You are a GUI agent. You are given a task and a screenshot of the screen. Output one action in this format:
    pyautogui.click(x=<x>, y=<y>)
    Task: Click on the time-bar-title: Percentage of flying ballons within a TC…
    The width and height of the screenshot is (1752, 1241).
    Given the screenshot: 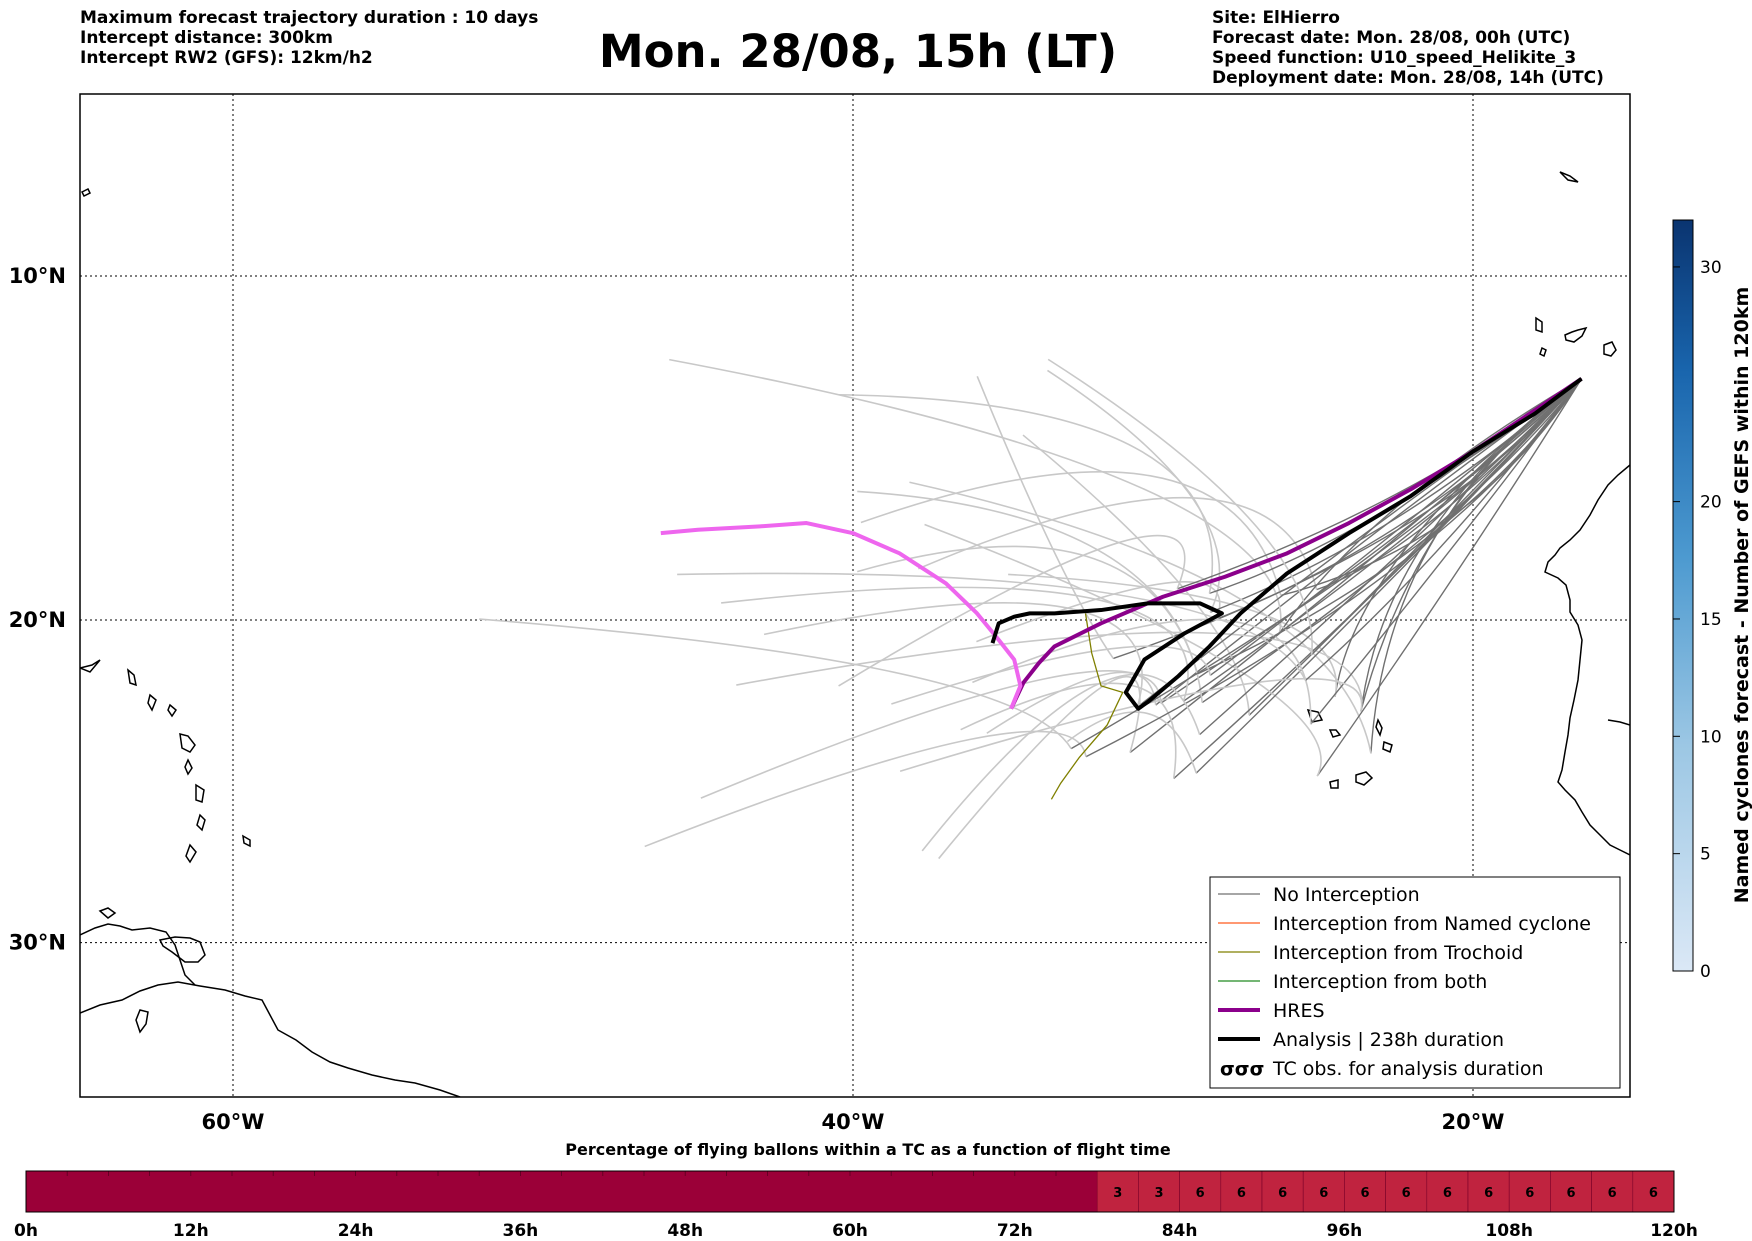 What is the action you would take?
    pyautogui.click(x=868, y=1149)
    